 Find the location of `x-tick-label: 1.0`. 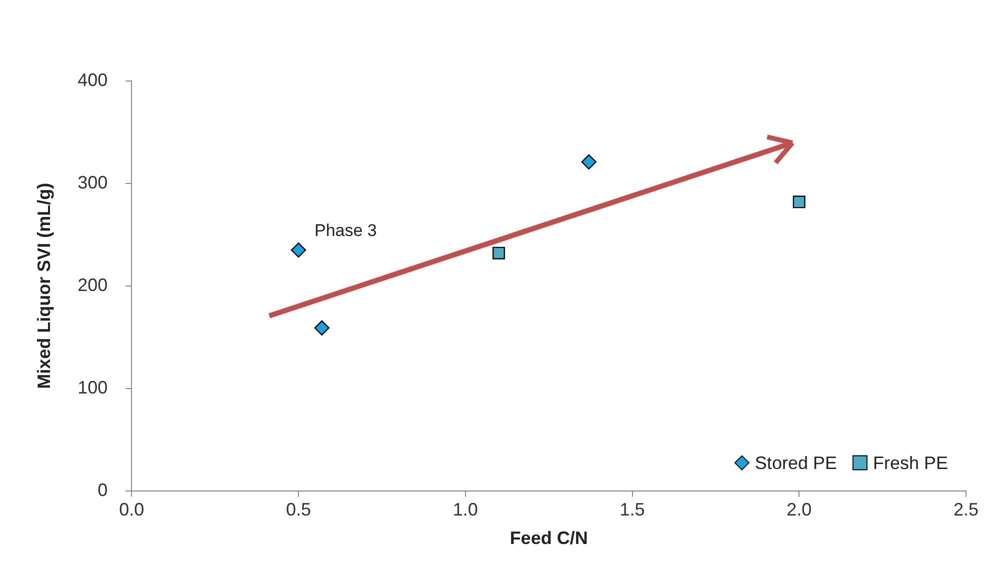

x-tick-label: 1.0 is located at coordinates (465, 510).